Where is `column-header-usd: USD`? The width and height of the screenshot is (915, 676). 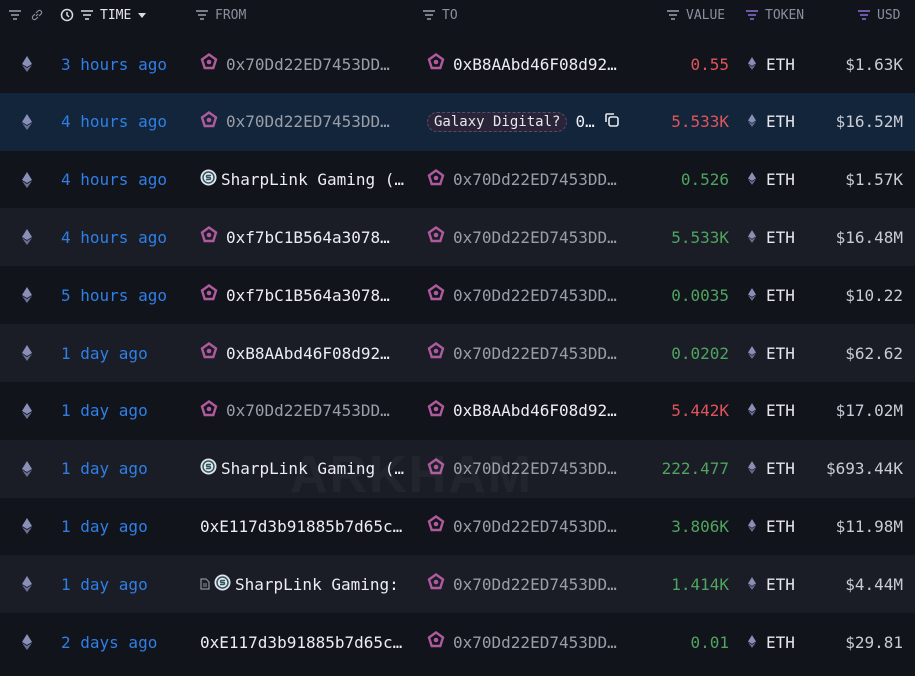
column-header-usd: USD is located at coordinates (878, 15).